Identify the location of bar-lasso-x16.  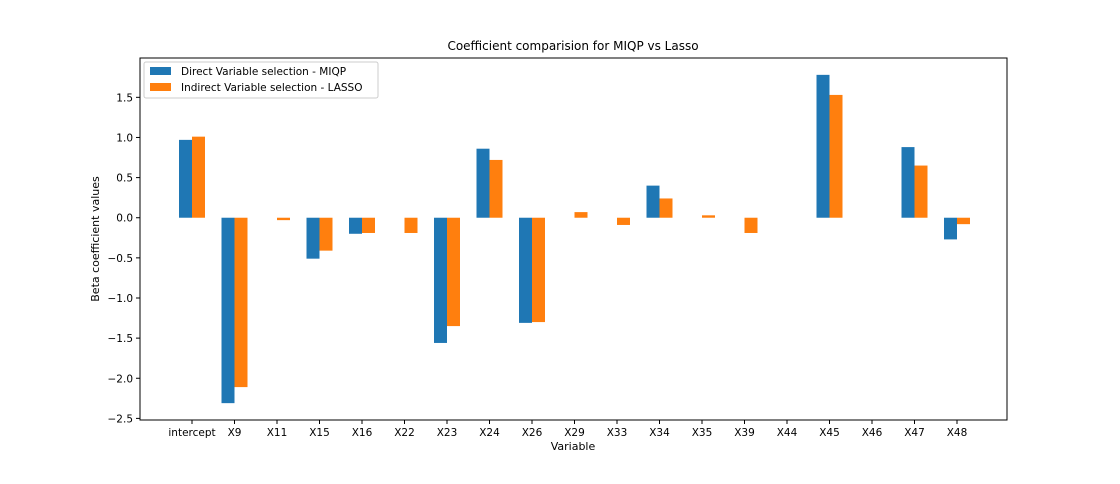
(368, 225).